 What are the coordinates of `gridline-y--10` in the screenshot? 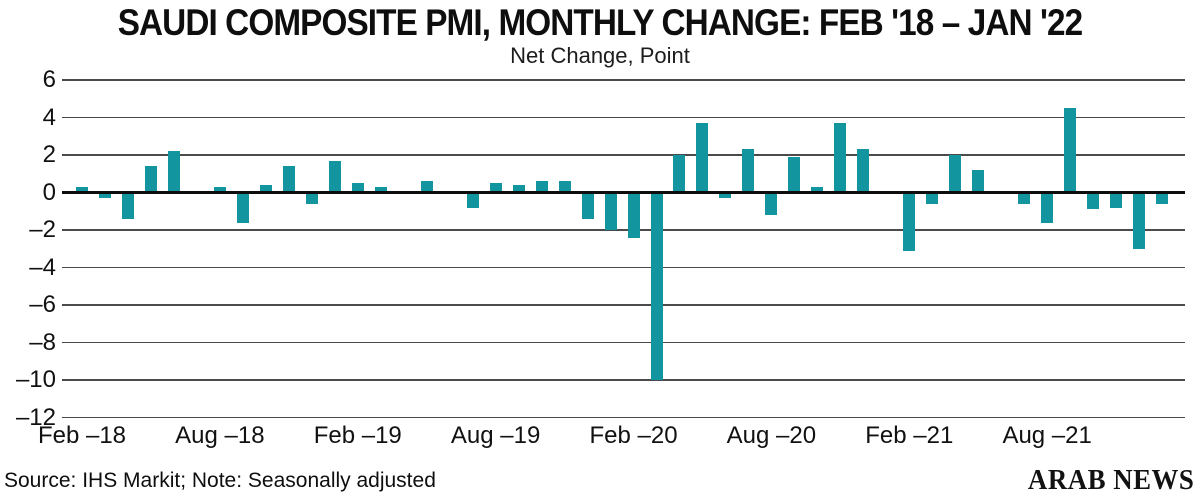 It's located at (623, 380).